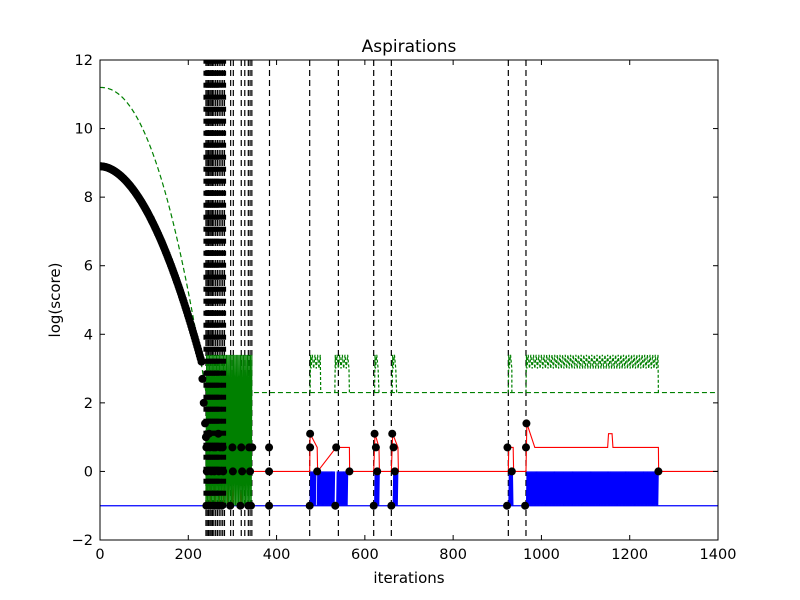 Image resolution: width=800 pixels, height=600 pixels. Describe the element at coordinates (153, 239) in the screenshot. I see `series-green-curve` at that location.